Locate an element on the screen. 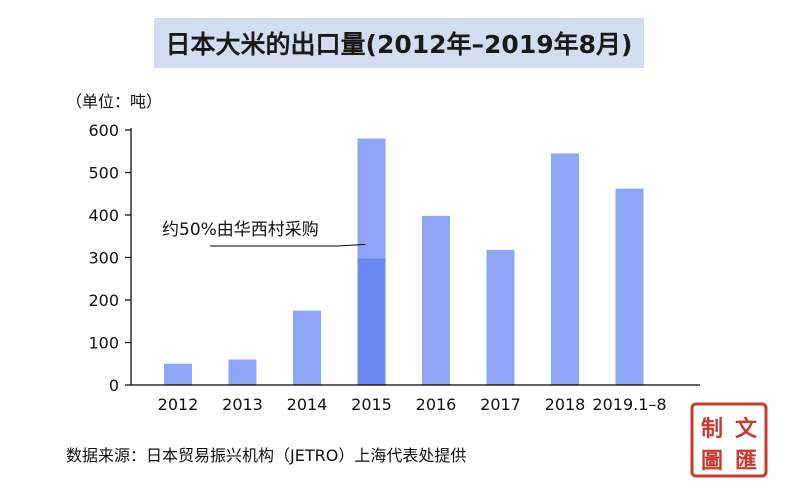 Image resolution: width=800 pixels, height=499 pixels. seal-char: 圖 is located at coordinates (712, 461).